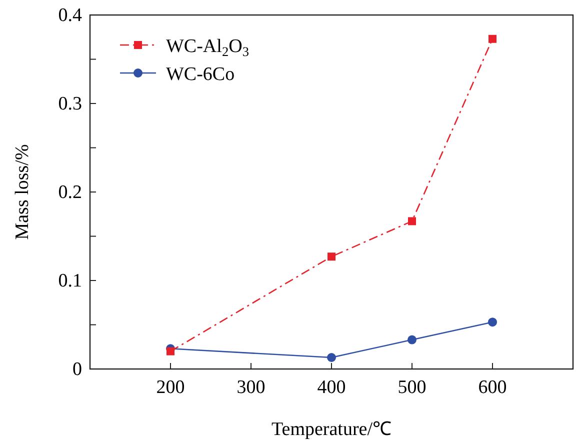 The width and height of the screenshot is (577, 447). What do you see at coordinates (70, 15) in the screenshot?
I see `y-tick-label: 0.4` at bounding box center [70, 15].